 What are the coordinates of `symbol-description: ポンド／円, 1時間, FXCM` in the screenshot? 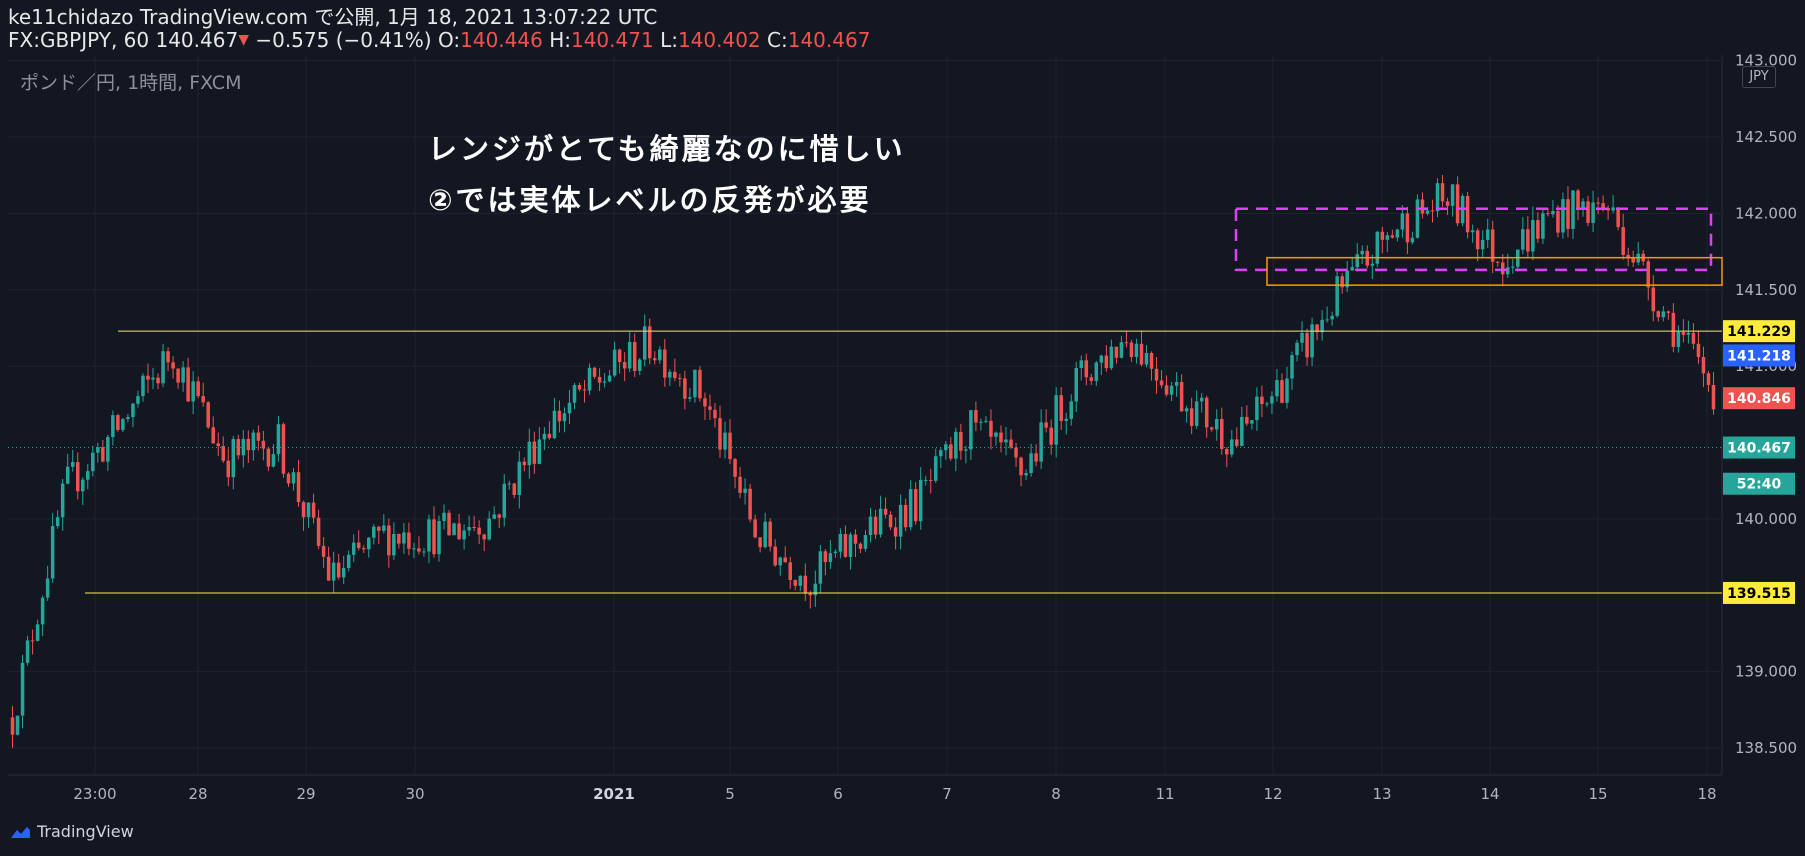 It's located at (131, 83).